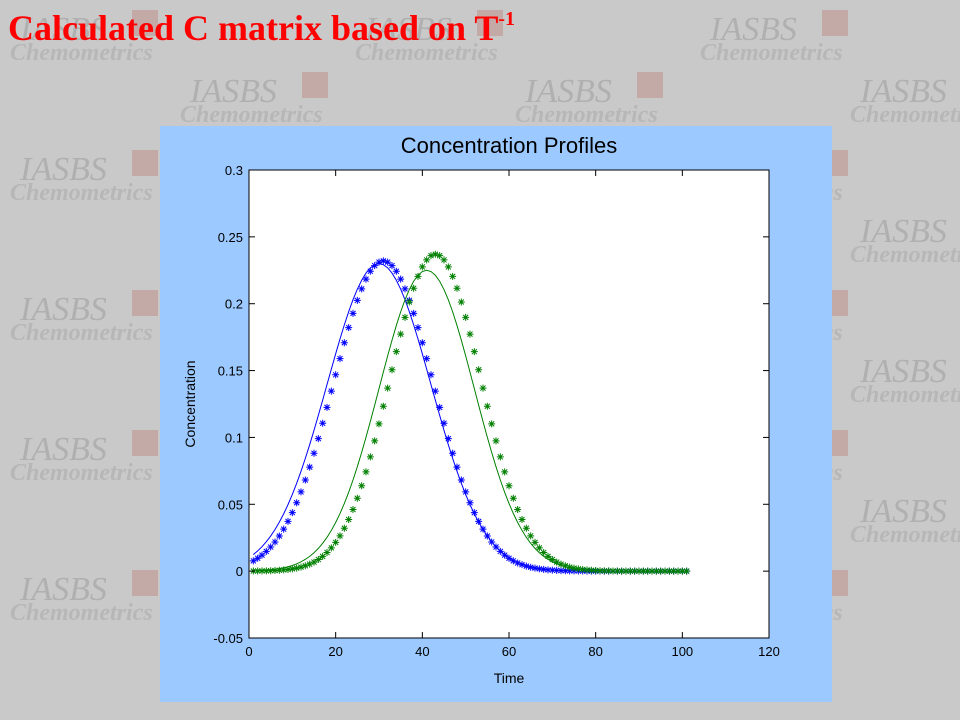 This screenshot has height=720, width=960. I want to click on slide-title-text: Calculated C matrix based on T, so click(253, 28).